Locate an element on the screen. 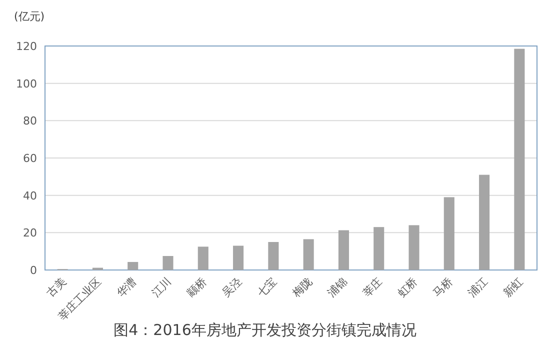 The width and height of the screenshot is (549, 347). y-tick-label: 80 is located at coordinates (30, 121).